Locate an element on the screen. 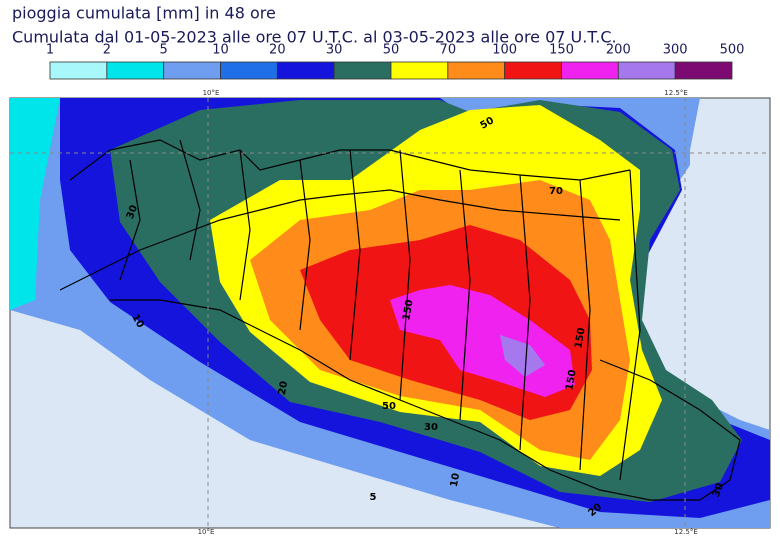  colorbar-label: 200 is located at coordinates (618, 50).